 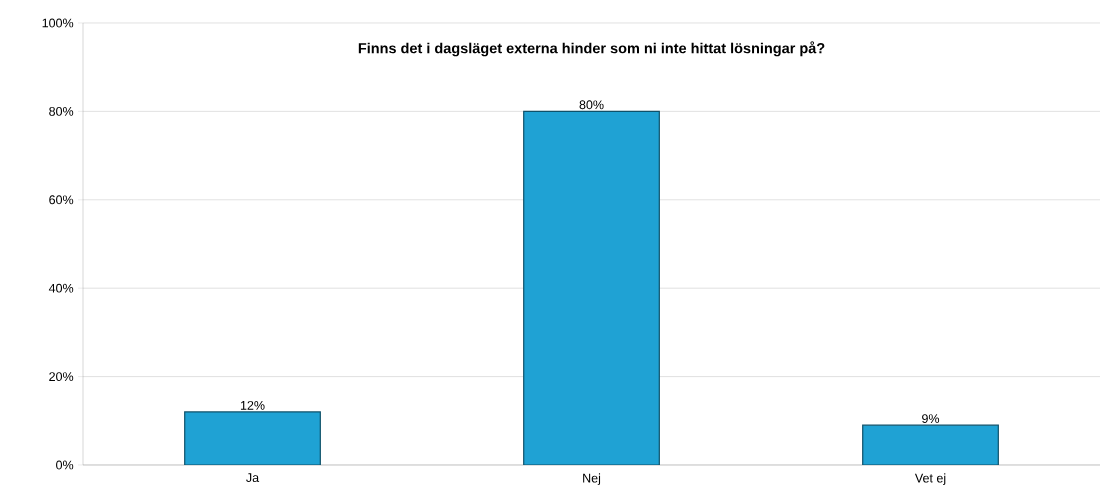 What do you see at coordinates (61, 111) in the screenshot?
I see `y-tick-label: 80%` at bounding box center [61, 111].